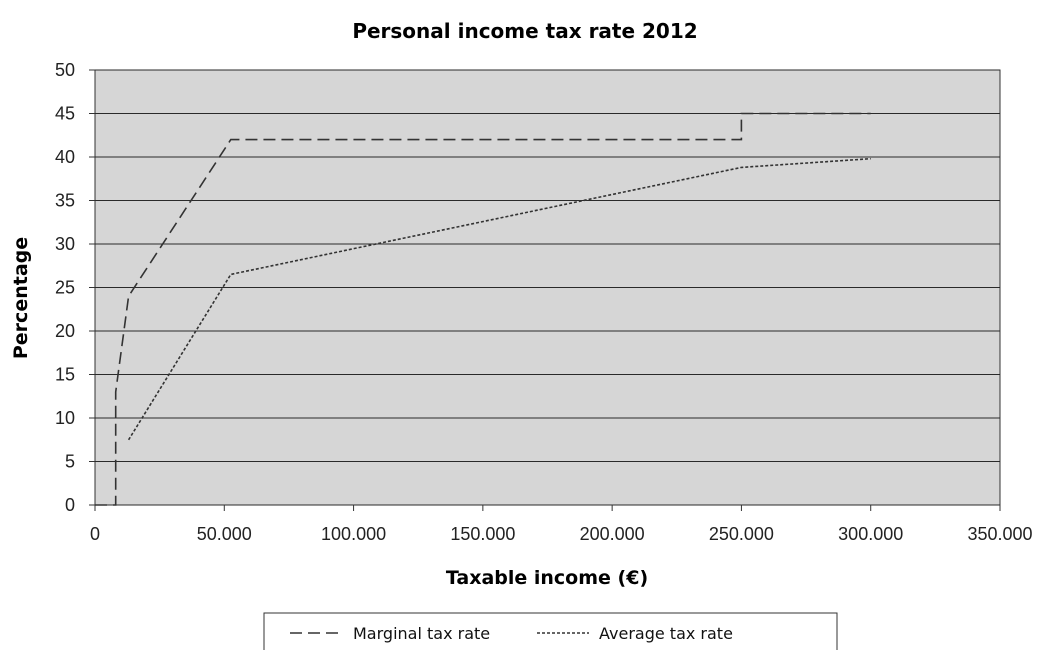 Image resolution: width=1042 pixels, height=650 pixels. I want to click on legend: Marginal tax rate Average tax rate, so click(550, 631).